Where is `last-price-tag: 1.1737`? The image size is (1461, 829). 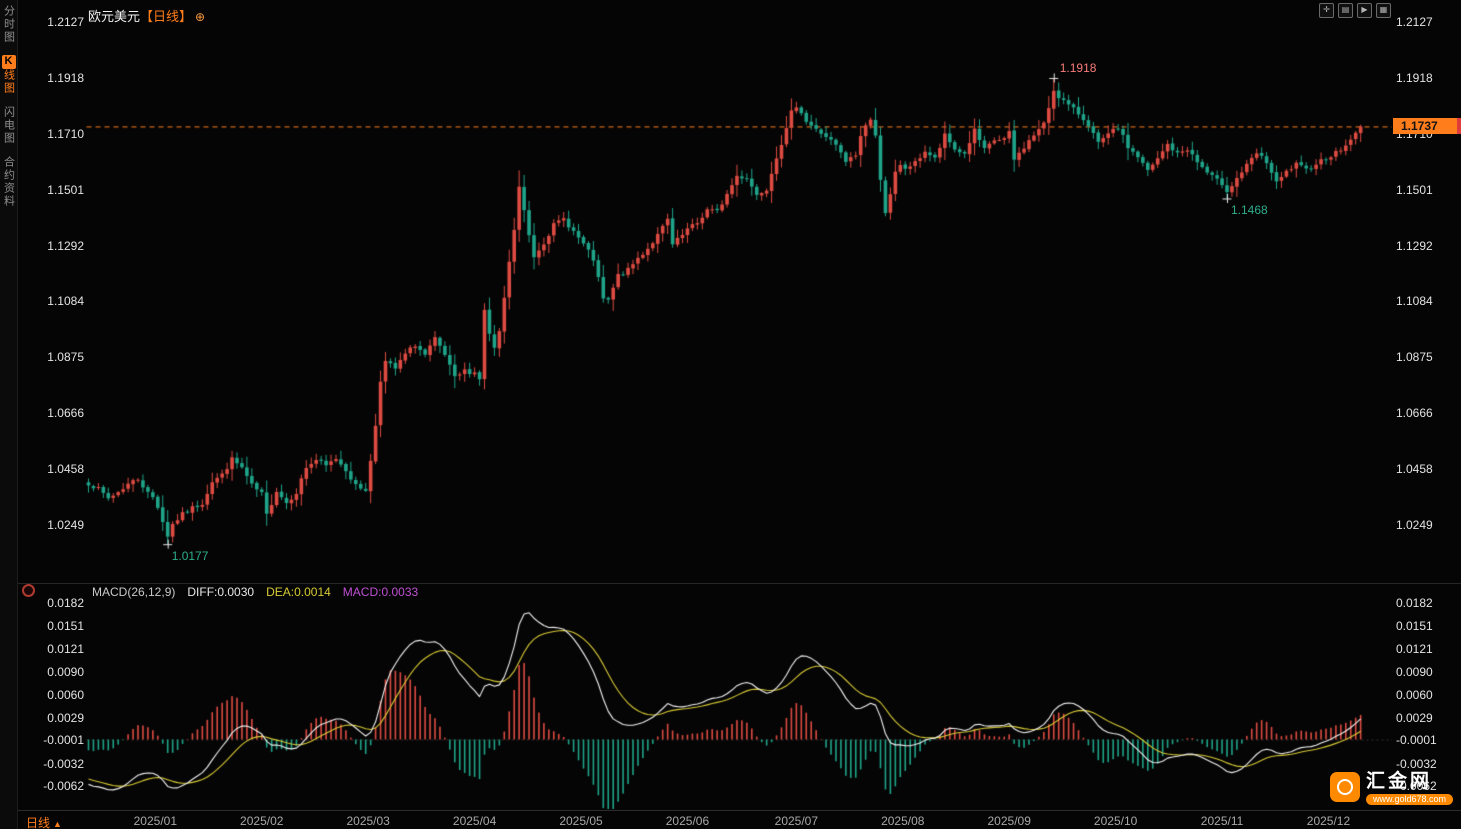
last-price-tag: 1.1737 is located at coordinates (1425, 126).